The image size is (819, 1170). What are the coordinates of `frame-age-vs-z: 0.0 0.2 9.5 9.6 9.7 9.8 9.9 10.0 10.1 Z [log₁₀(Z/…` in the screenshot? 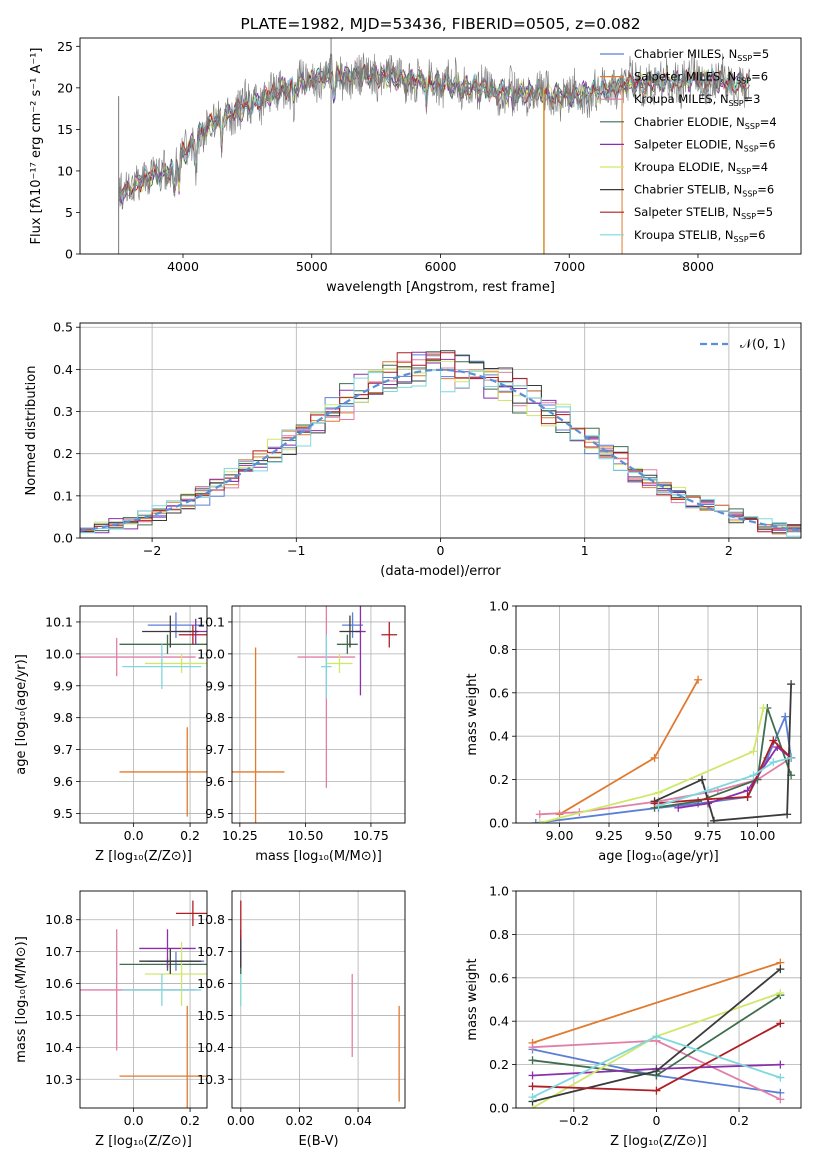 It's located at (111, 734).